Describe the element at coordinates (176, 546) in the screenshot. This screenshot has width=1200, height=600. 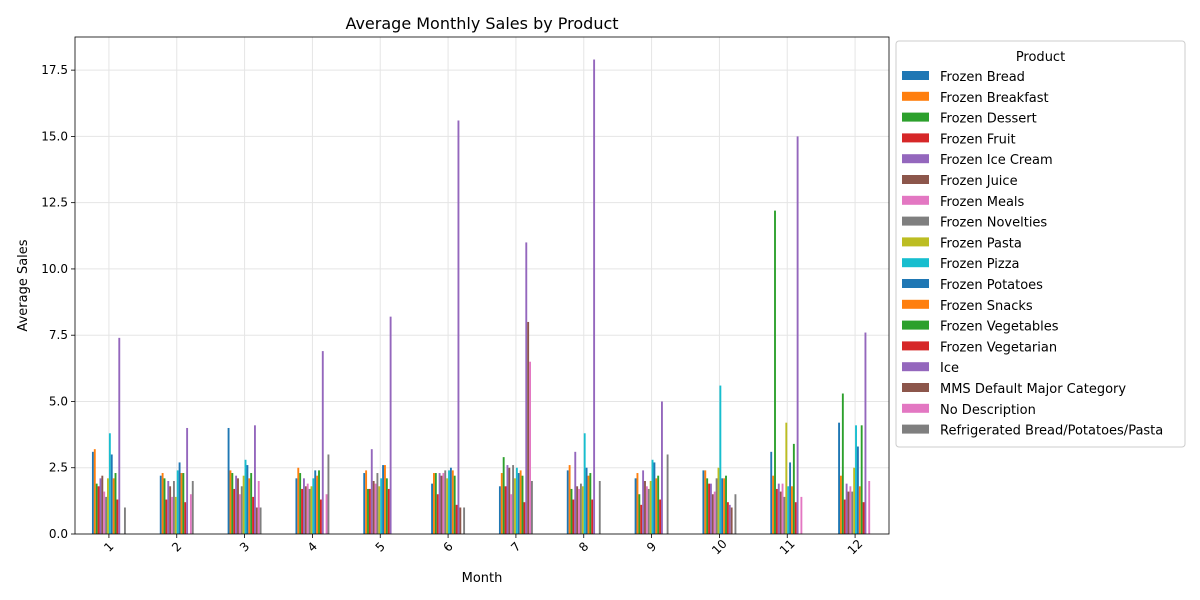
I see `x-tick-label: 2` at that location.